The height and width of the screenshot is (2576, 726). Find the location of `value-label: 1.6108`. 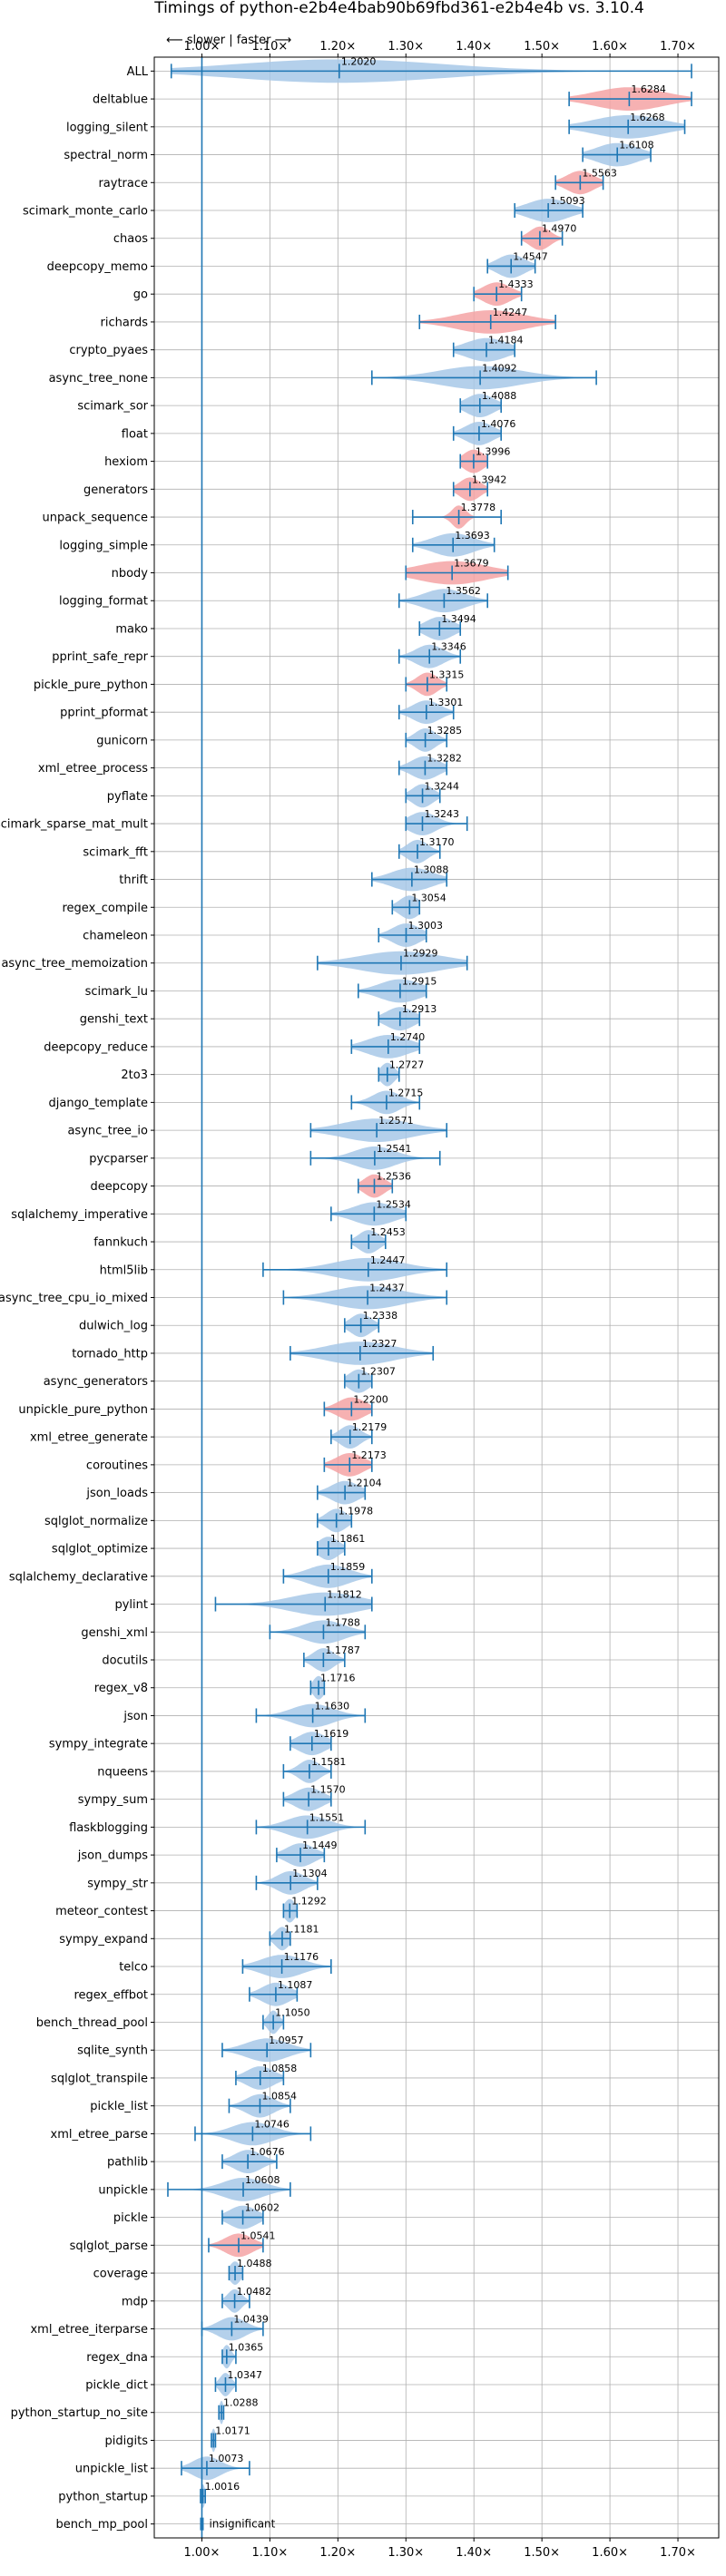

value-label: 1.6108 is located at coordinates (636, 145).